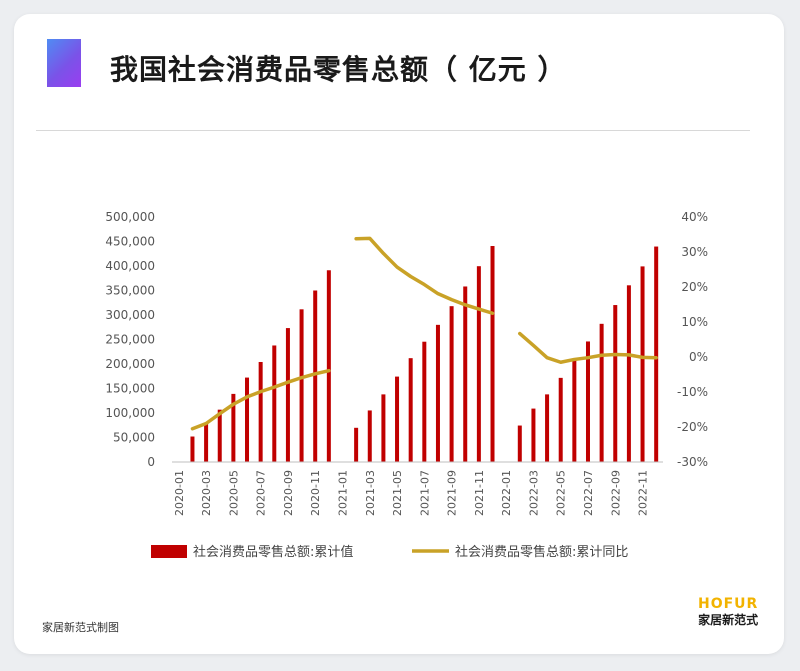 This screenshot has width=800, height=671. I want to click on x-tick-label: 2022-01, so click(506, 493).